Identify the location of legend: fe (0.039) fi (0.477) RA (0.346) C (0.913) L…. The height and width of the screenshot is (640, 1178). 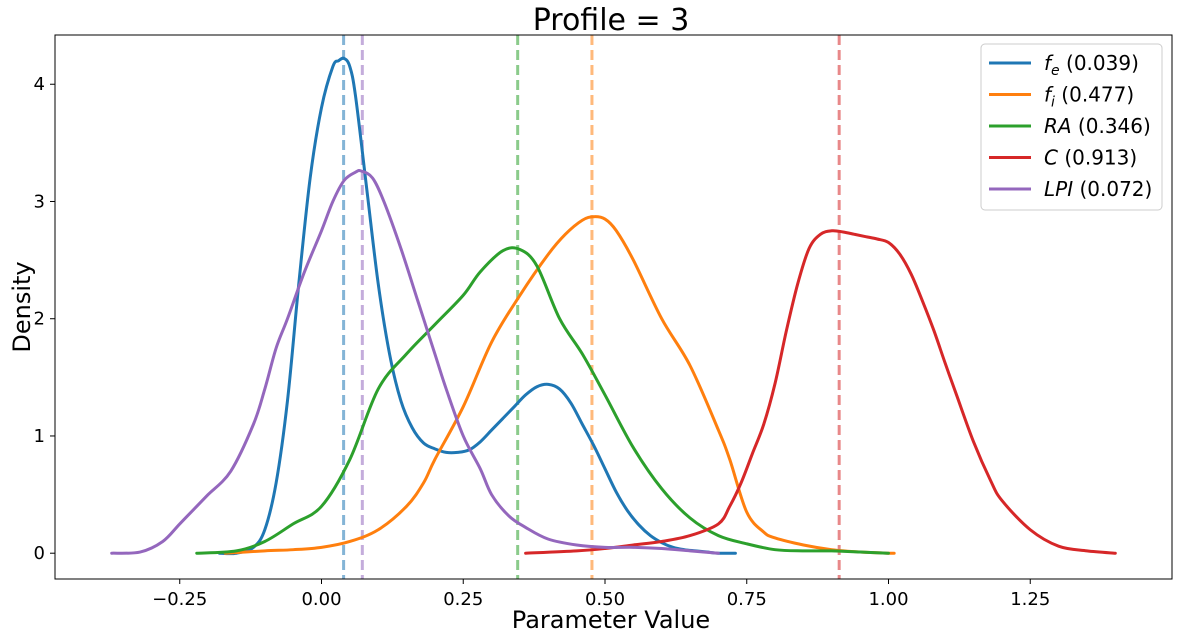
(1071, 127).